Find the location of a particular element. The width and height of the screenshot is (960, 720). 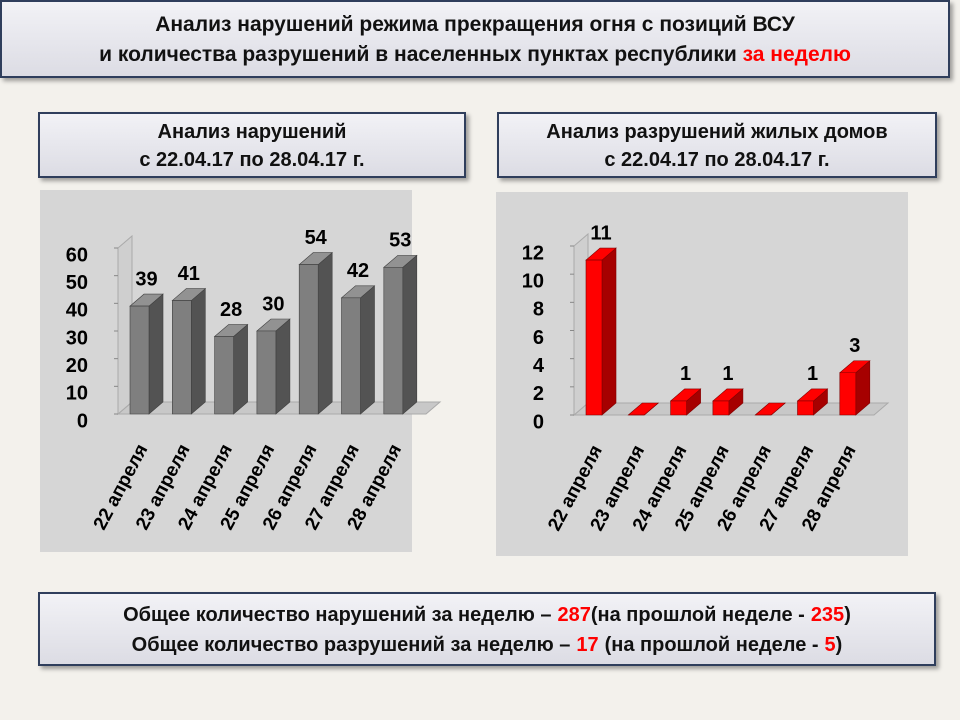

y-tick-label: 50 is located at coordinates (77, 283).